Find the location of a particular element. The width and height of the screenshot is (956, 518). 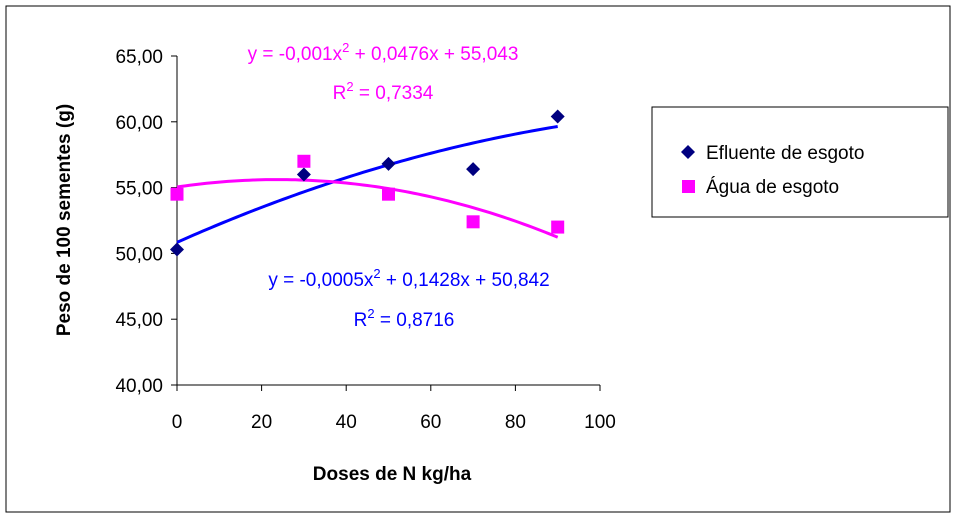

y-tick-label: 65,00 is located at coordinates (139, 57).